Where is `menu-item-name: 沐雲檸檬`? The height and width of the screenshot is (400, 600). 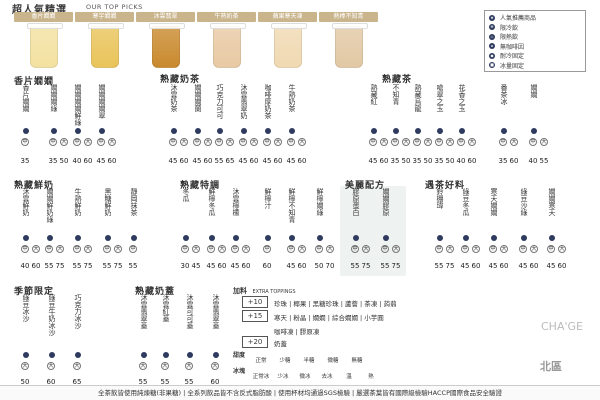
menu-item-name: 沐雲檸檬 is located at coordinates (236, 202).